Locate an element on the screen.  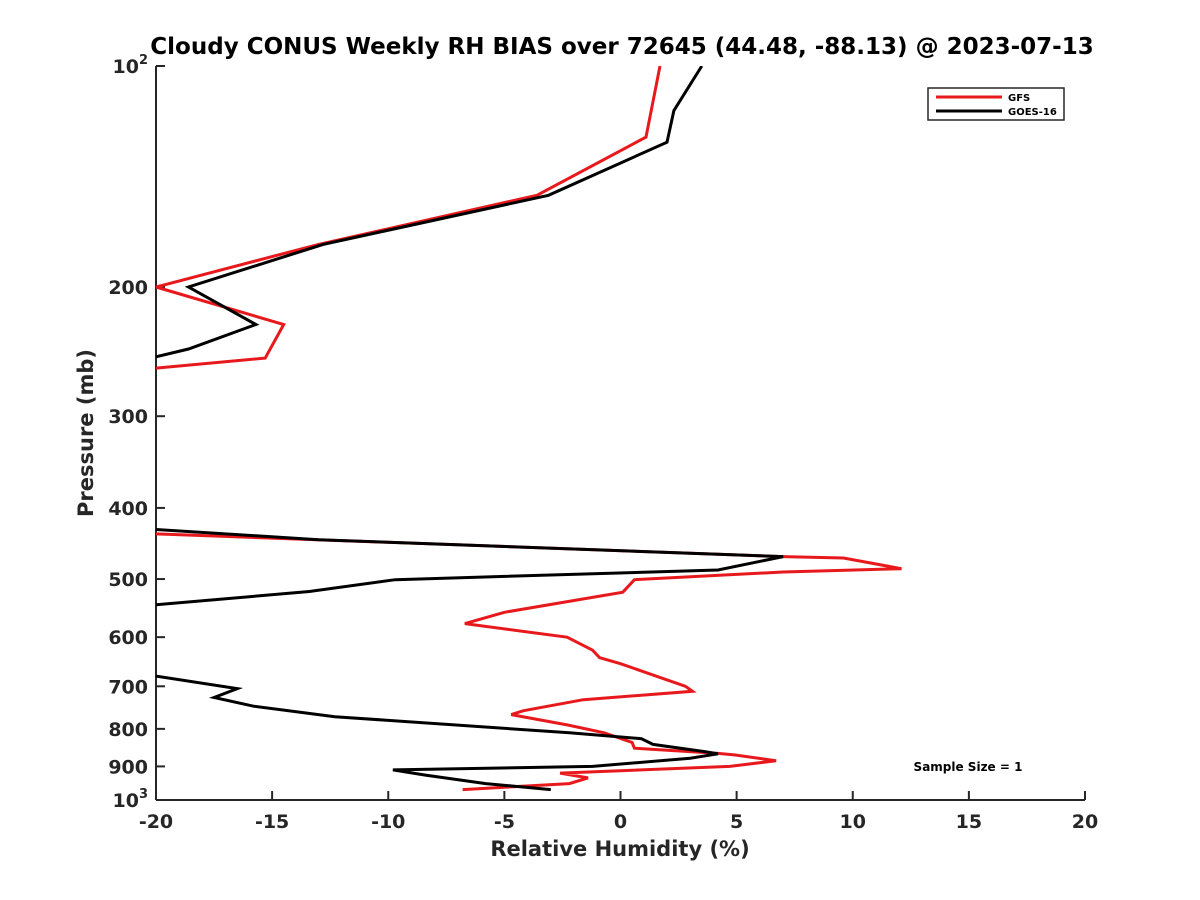
y-tick-label: 10² is located at coordinates (131, 65).